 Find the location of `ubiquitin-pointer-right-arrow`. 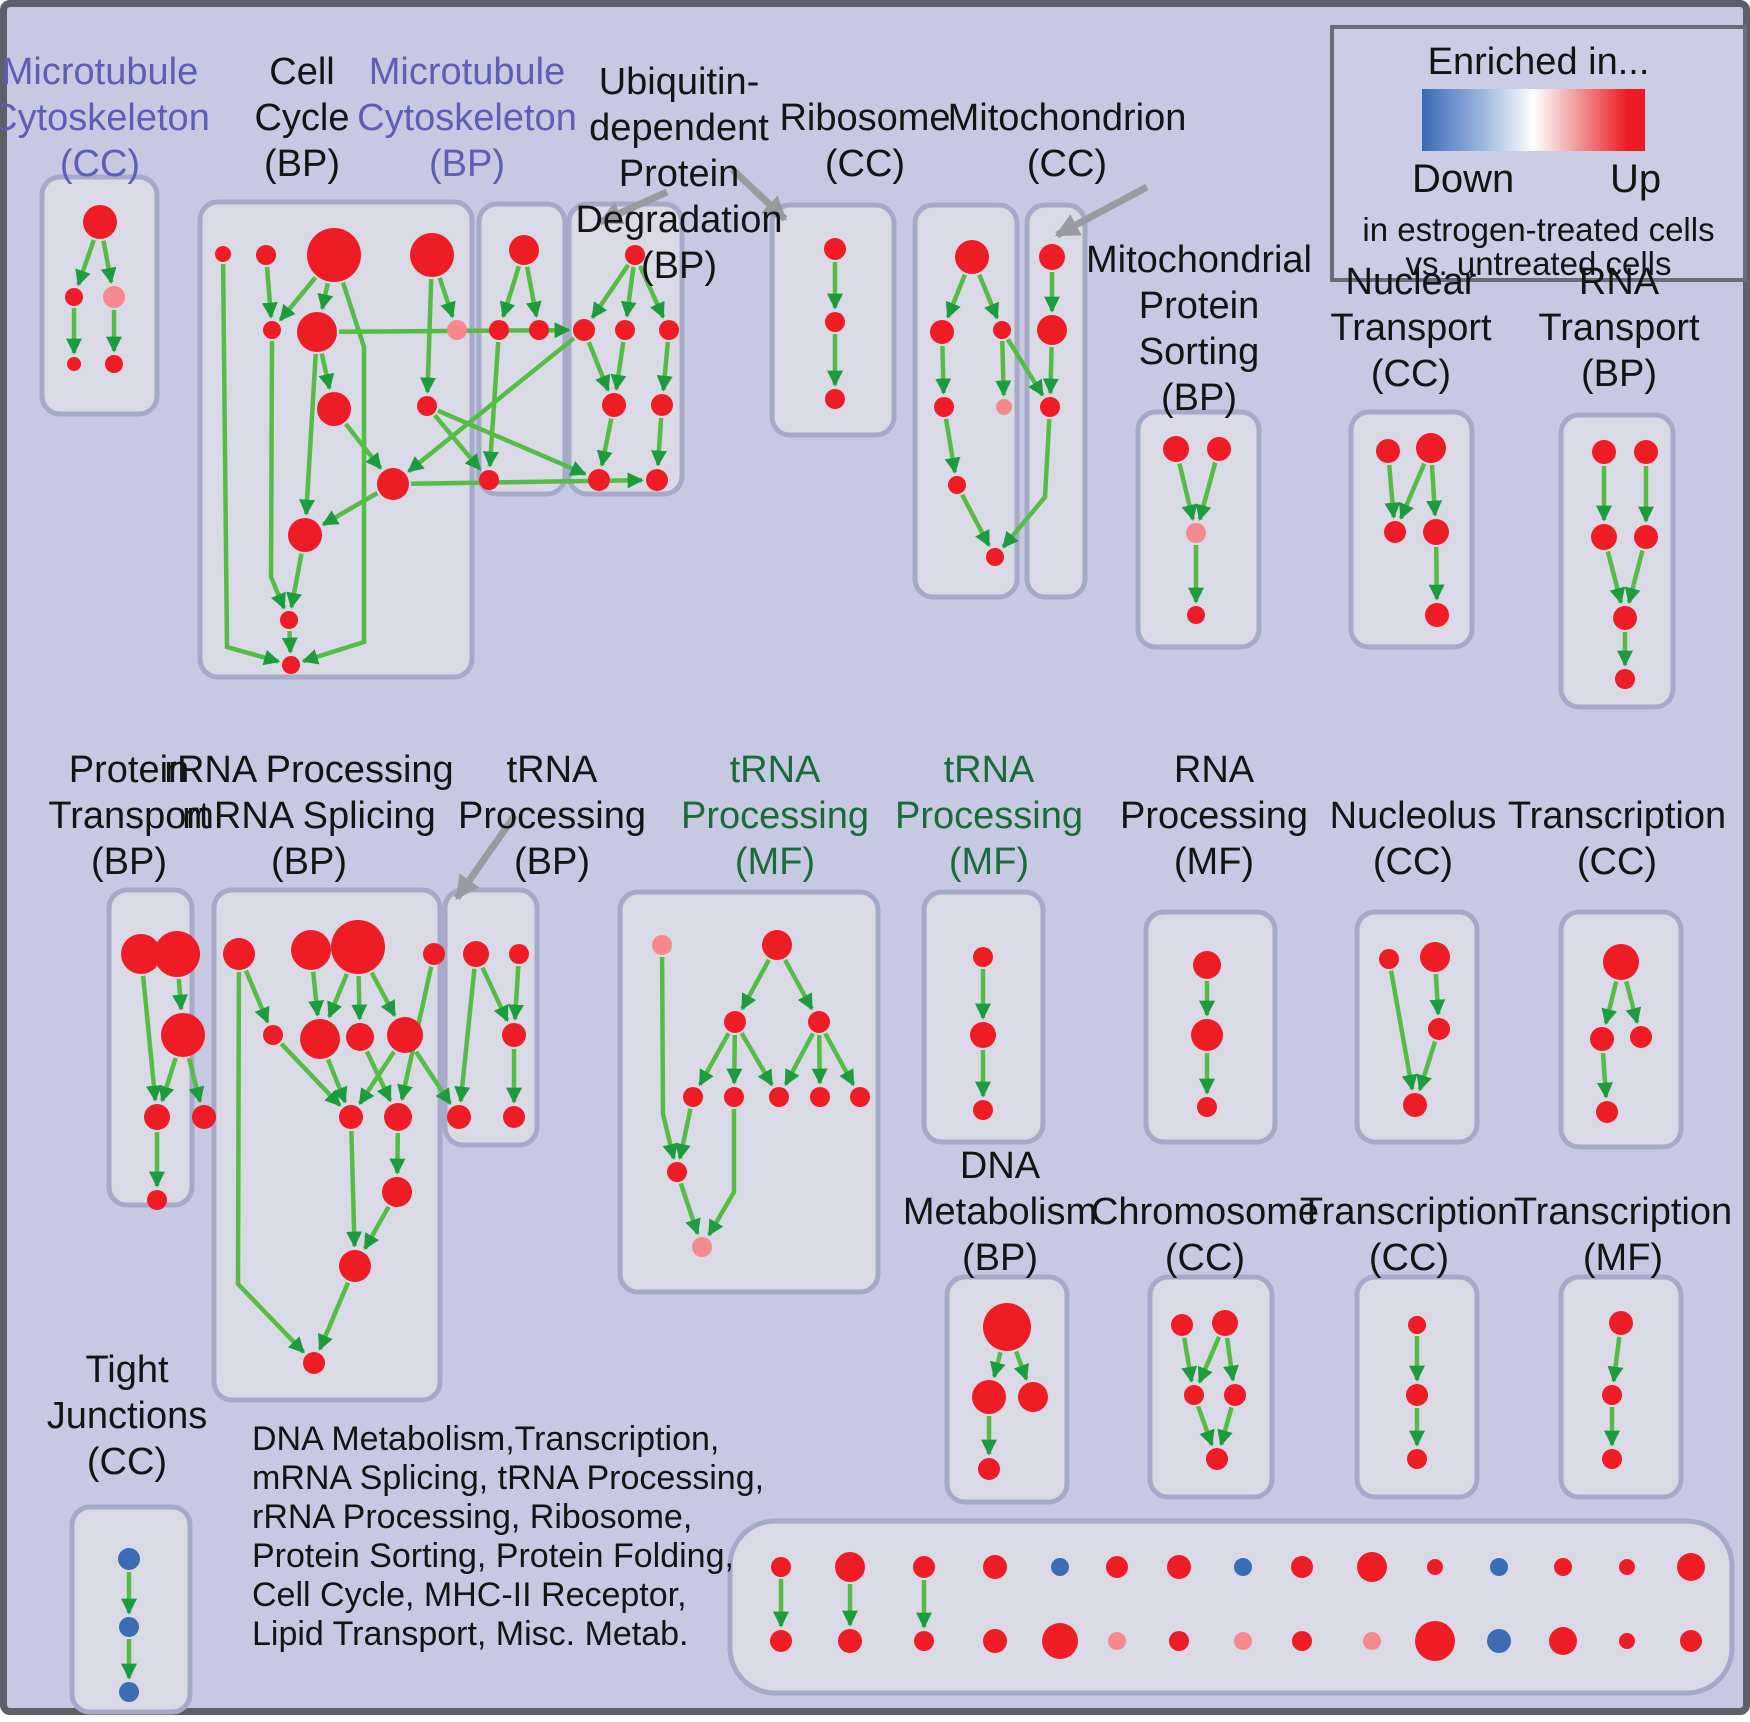

ubiquitin-pointer-right-arrow is located at coordinates (758, 194).